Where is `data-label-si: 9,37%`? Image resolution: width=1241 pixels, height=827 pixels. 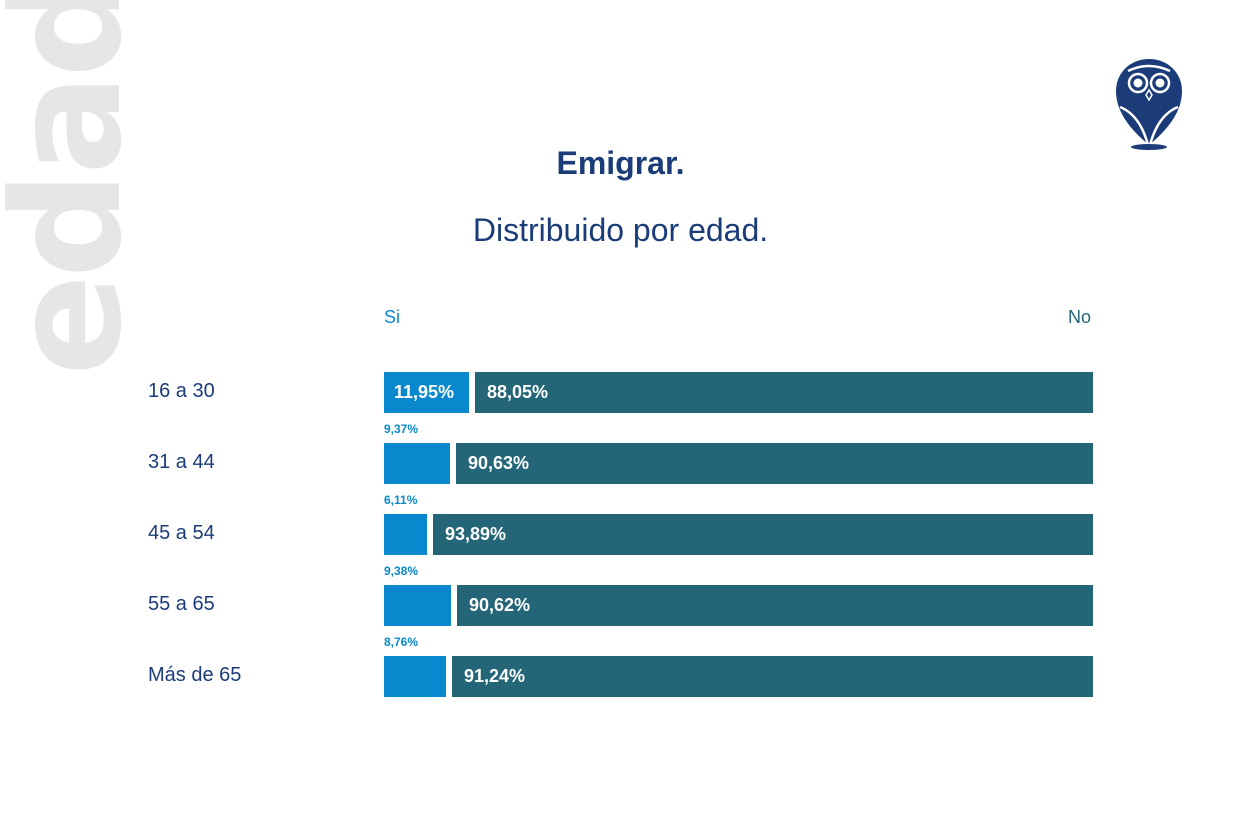
data-label-si: 9,37% is located at coordinates (401, 429).